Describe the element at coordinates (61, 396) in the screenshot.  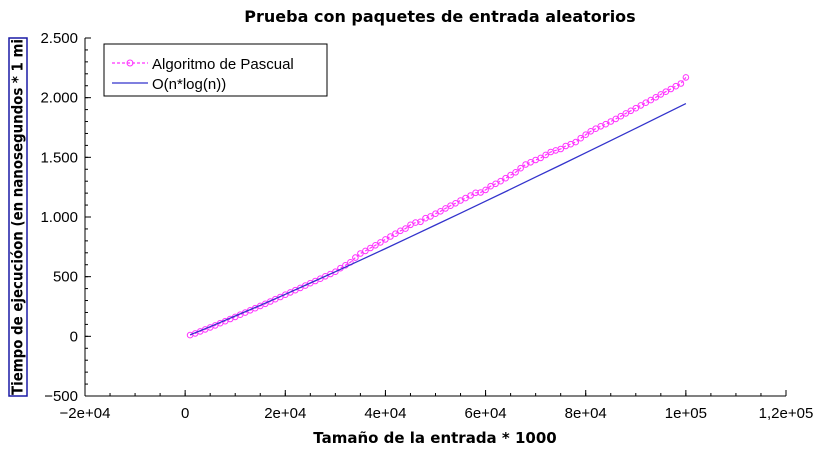
I see `y-tick-label: −500` at that location.